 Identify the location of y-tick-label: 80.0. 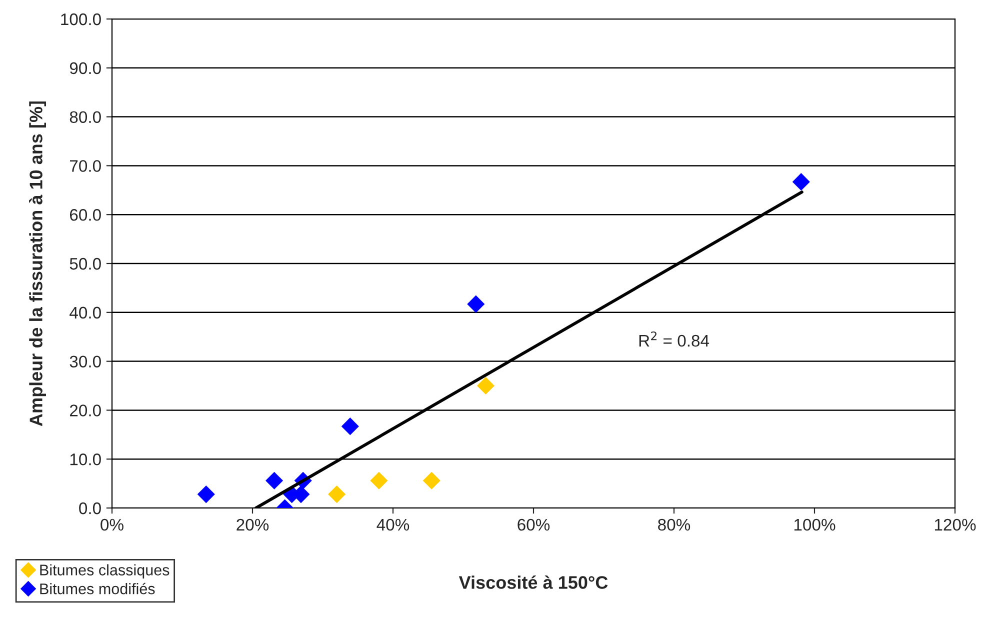
(85, 117).